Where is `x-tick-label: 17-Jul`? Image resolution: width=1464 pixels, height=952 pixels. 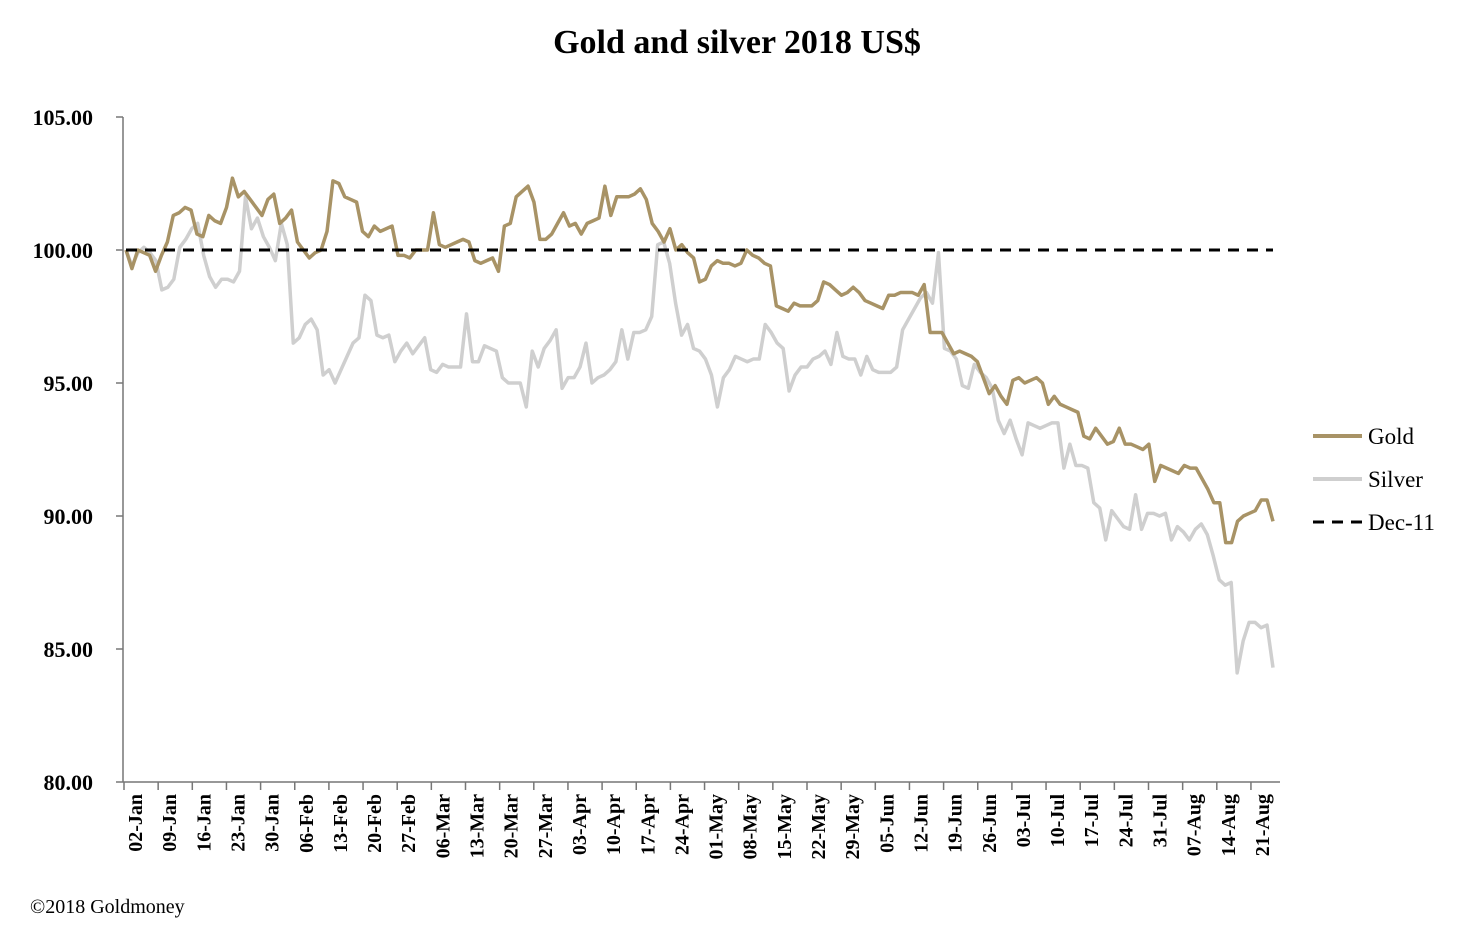
x-tick-label: 17-Jul is located at coordinates (1092, 821).